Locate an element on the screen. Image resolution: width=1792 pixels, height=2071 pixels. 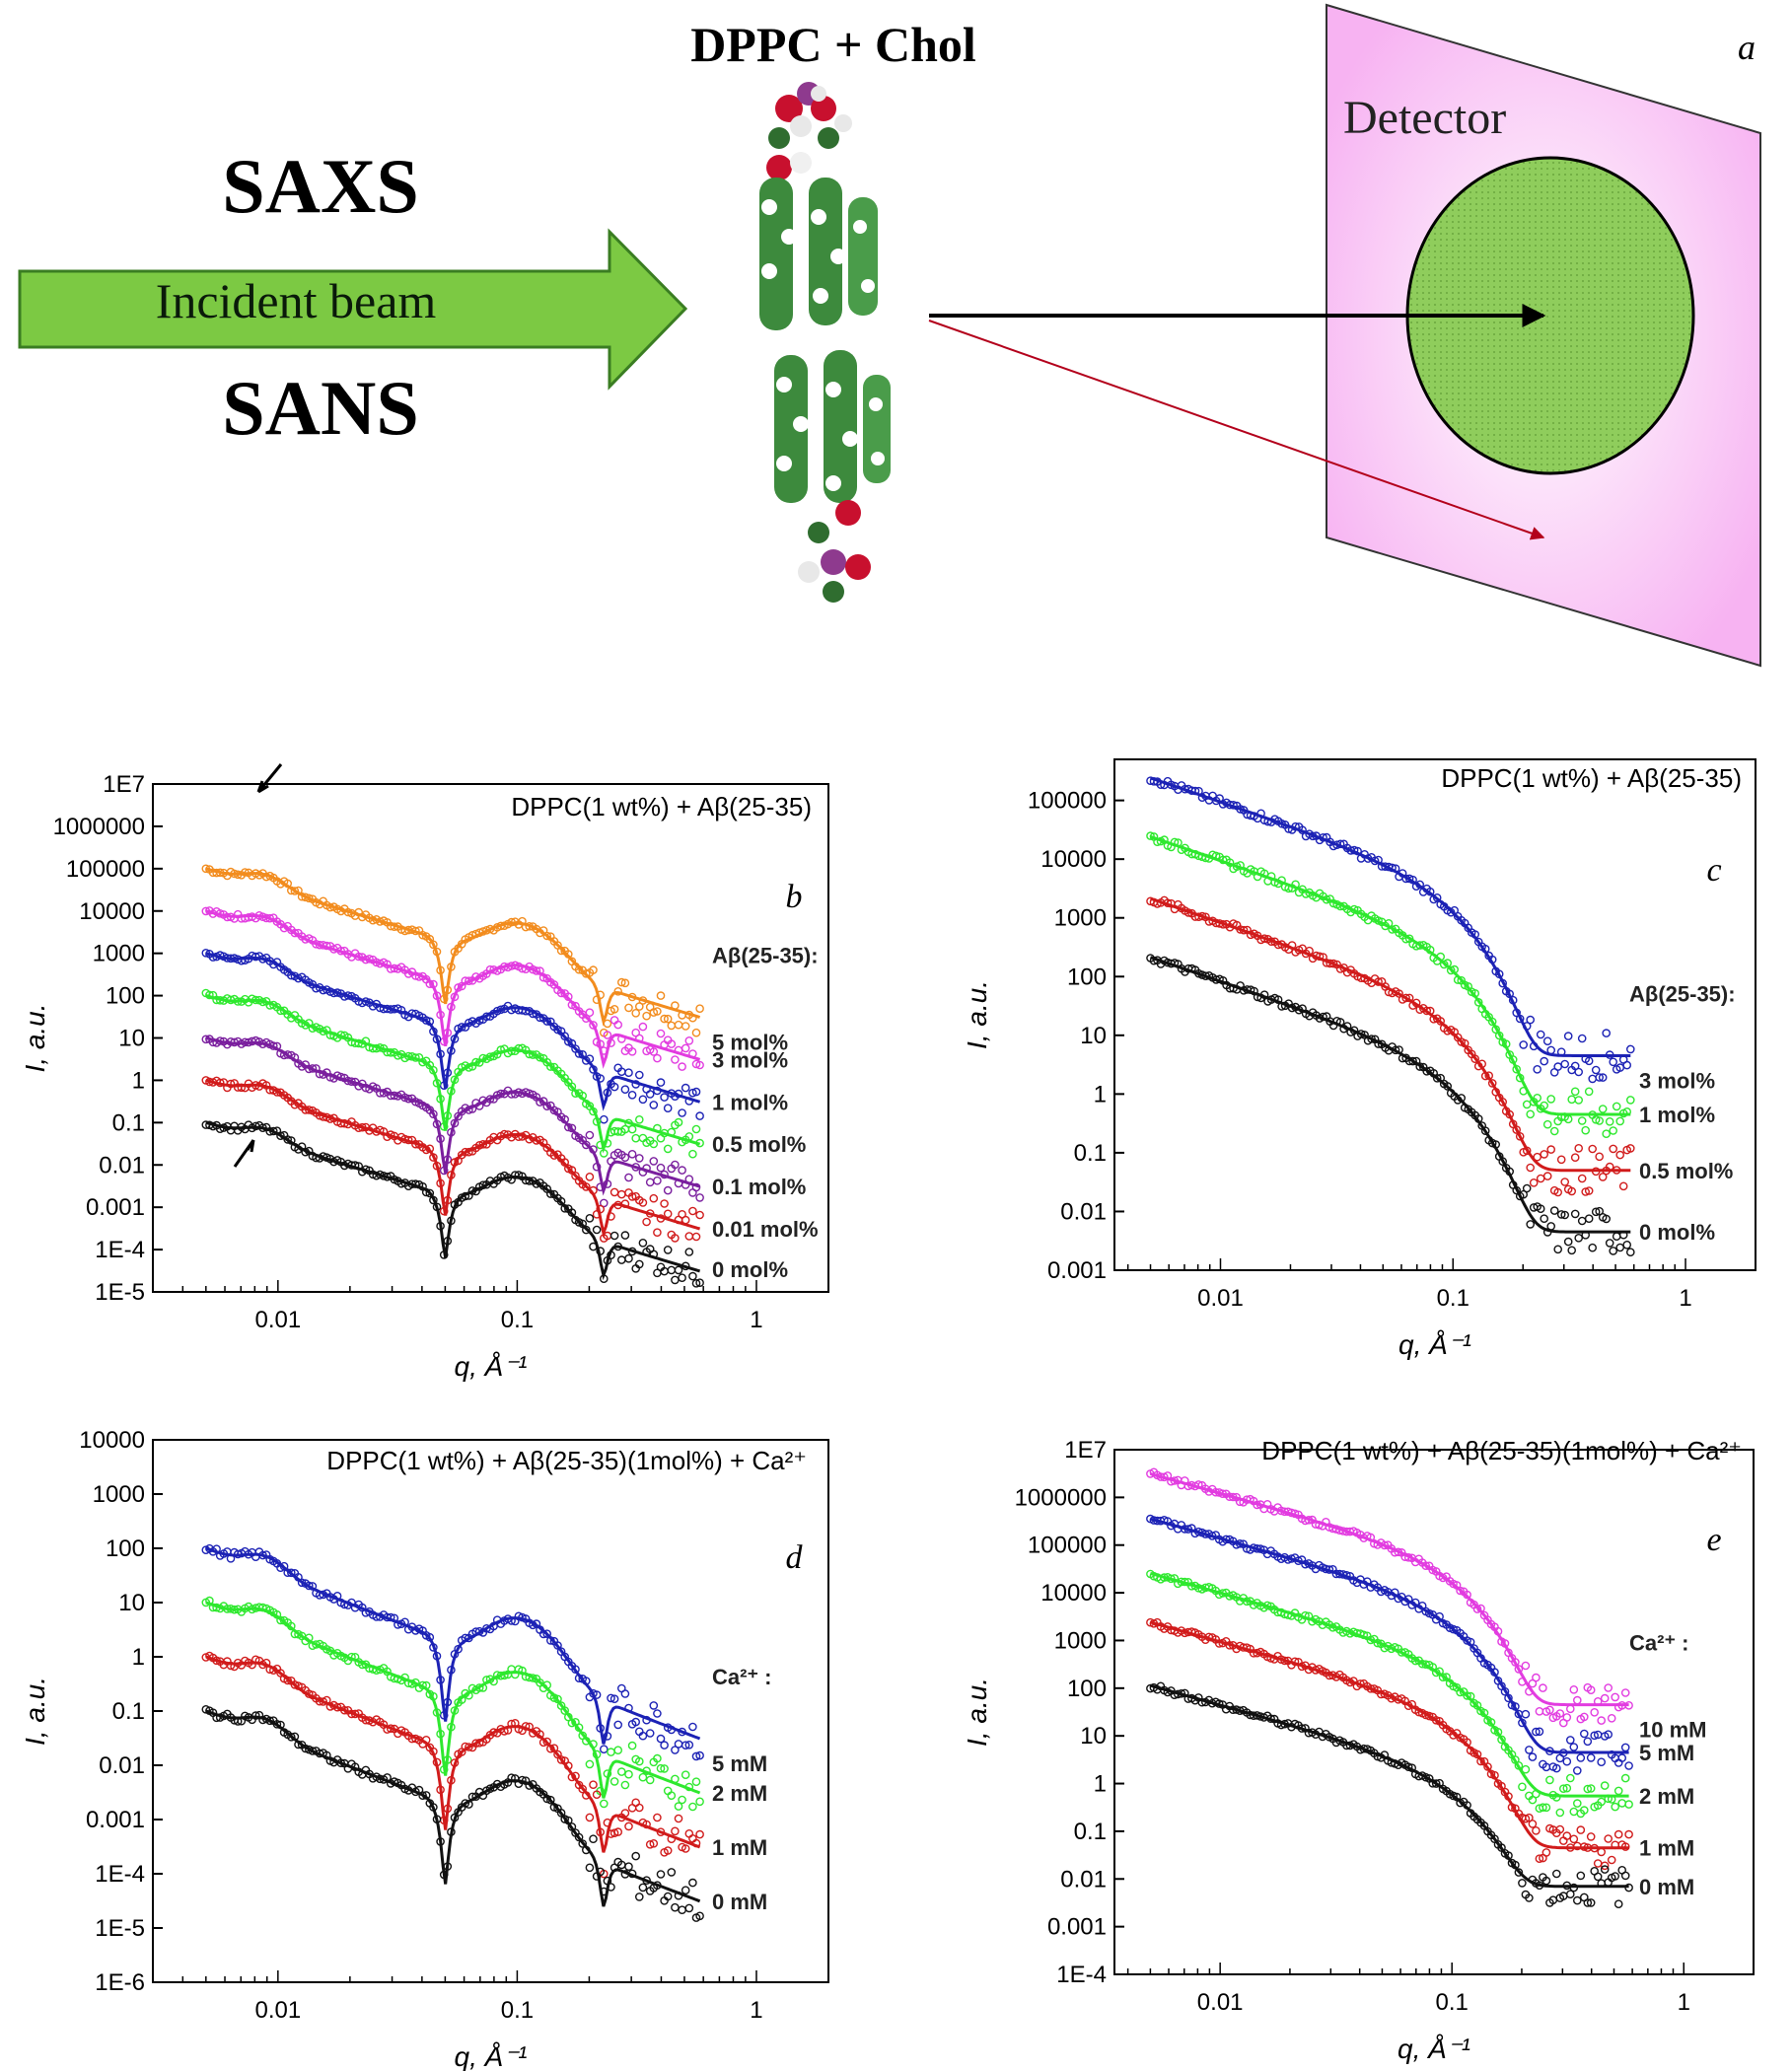
y-tick-label: 1000 is located at coordinates (1080, 919).